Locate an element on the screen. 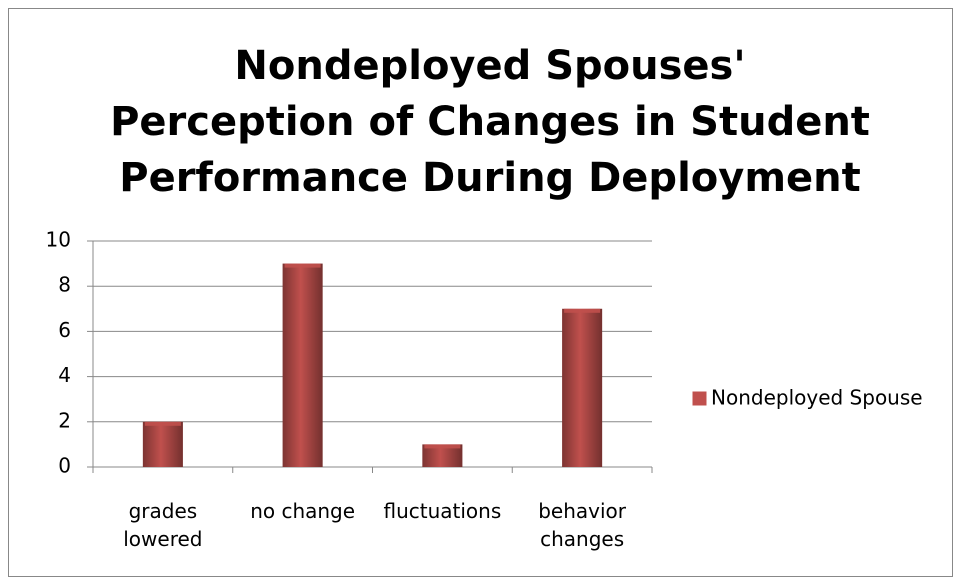 The height and width of the screenshot is (581, 957). x-tick-label: behavior changes is located at coordinates (582, 525).